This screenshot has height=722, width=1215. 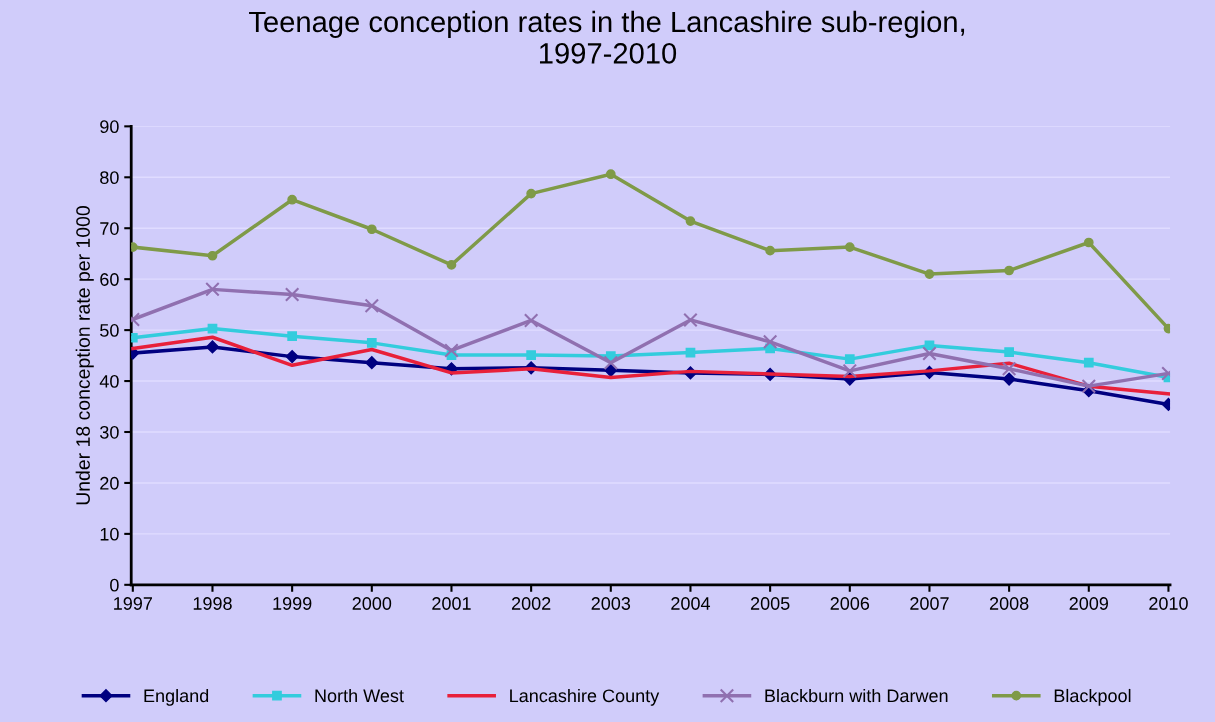 I want to click on y-axis-title: Under 18 conception rate per 1000, so click(x=84, y=355).